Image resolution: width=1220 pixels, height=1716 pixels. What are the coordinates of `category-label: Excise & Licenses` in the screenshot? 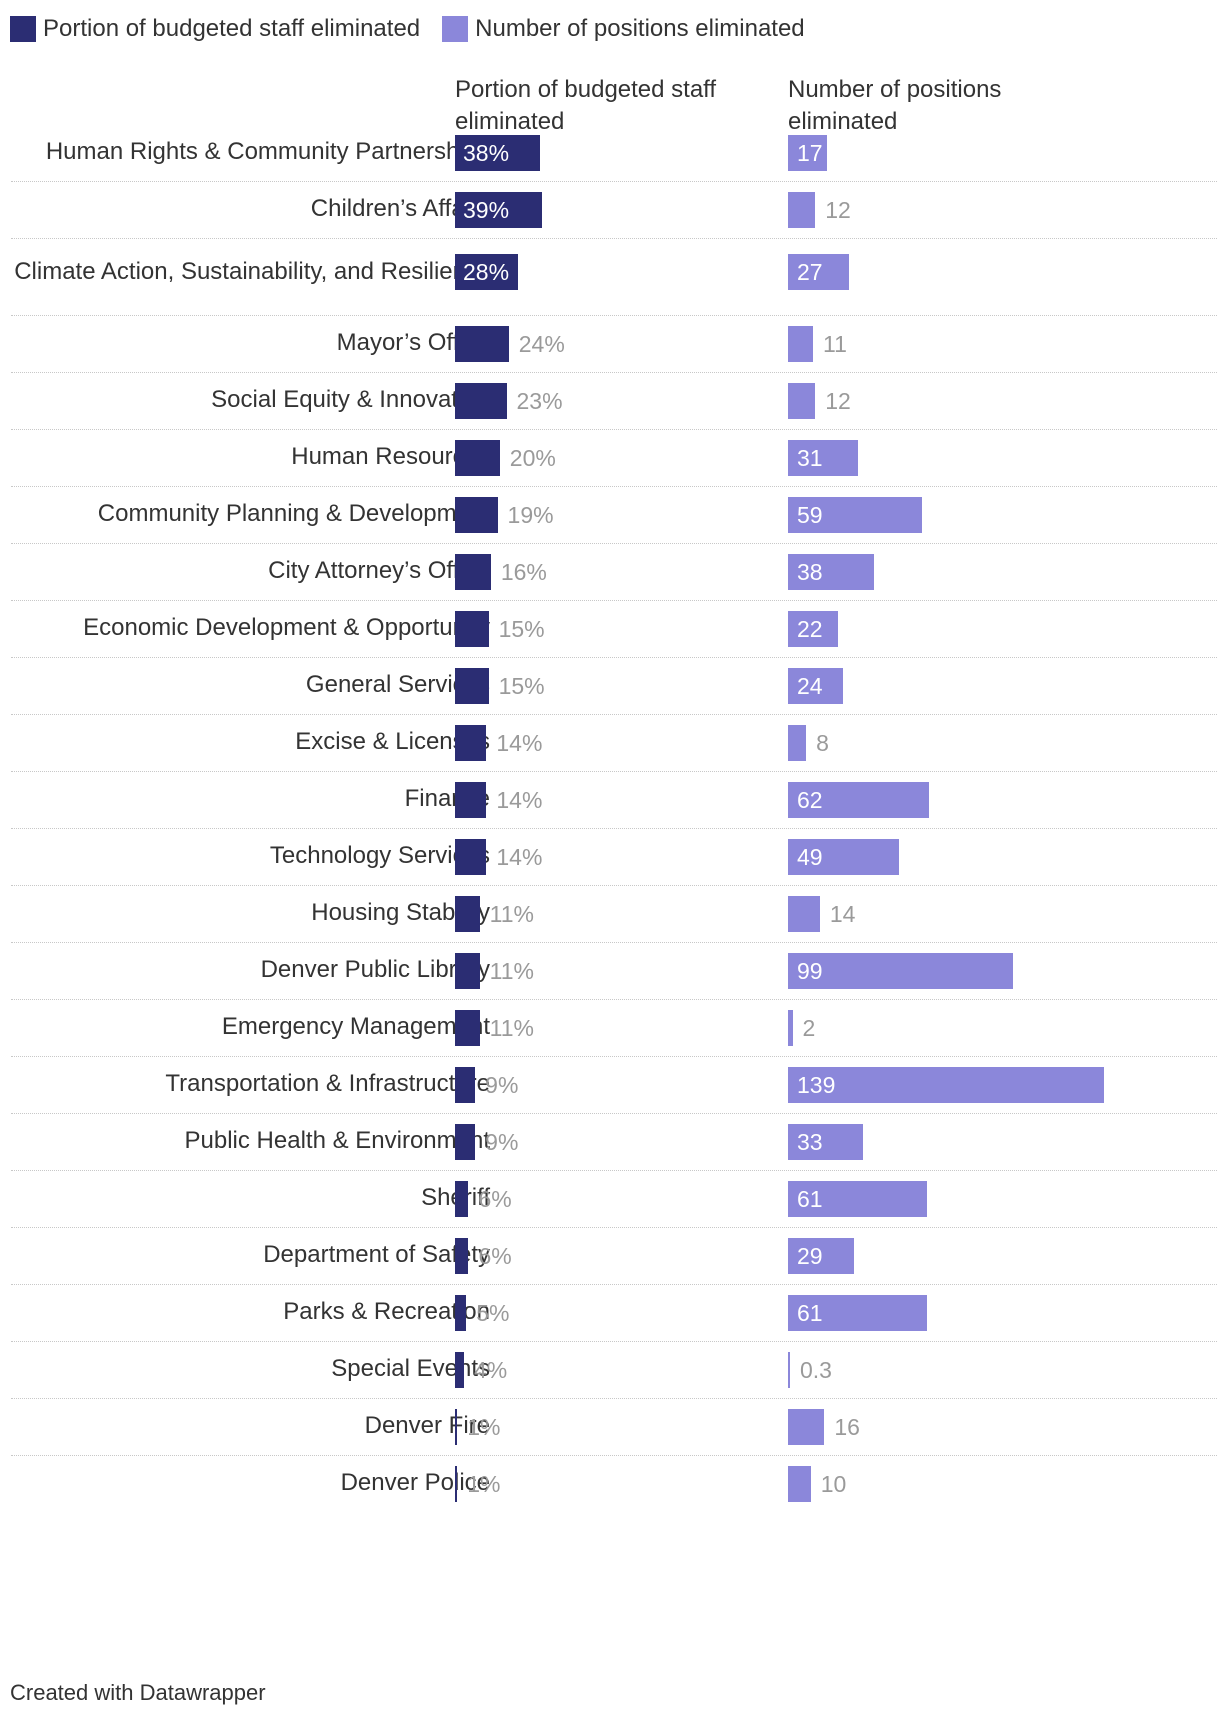 It's located at (392, 741).